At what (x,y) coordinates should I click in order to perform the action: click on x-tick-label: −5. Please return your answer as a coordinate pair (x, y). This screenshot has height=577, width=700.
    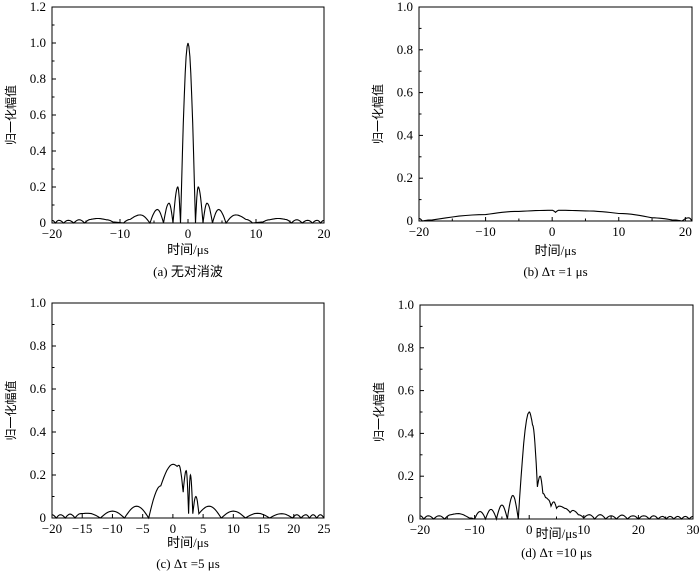
    Looking at the image, I should click on (143, 528).